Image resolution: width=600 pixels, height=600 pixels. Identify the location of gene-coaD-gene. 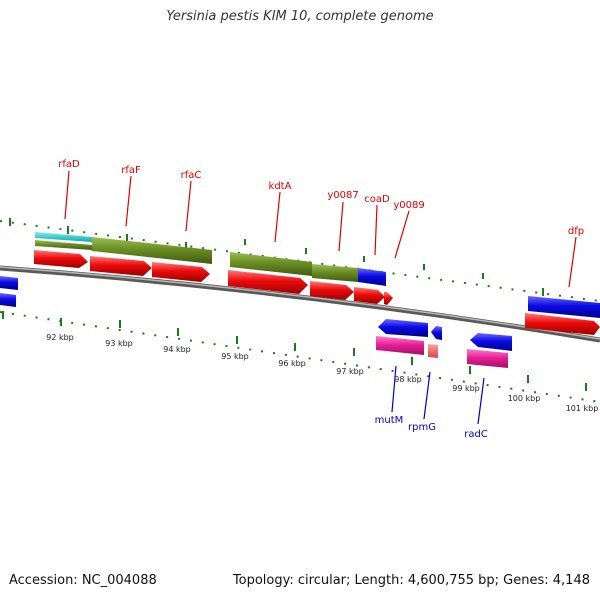
(372, 277).